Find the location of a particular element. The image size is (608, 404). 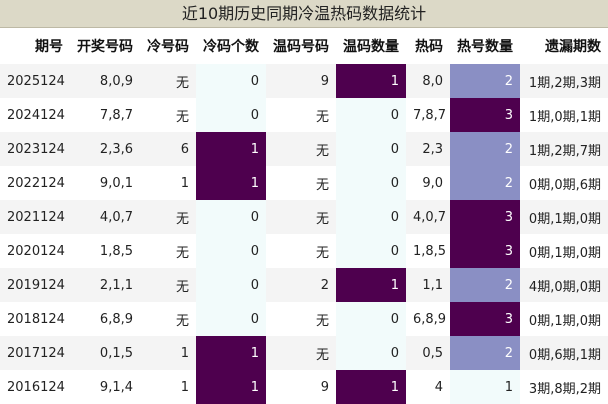

cell-hot-numbers: 4 is located at coordinates (428, 387).